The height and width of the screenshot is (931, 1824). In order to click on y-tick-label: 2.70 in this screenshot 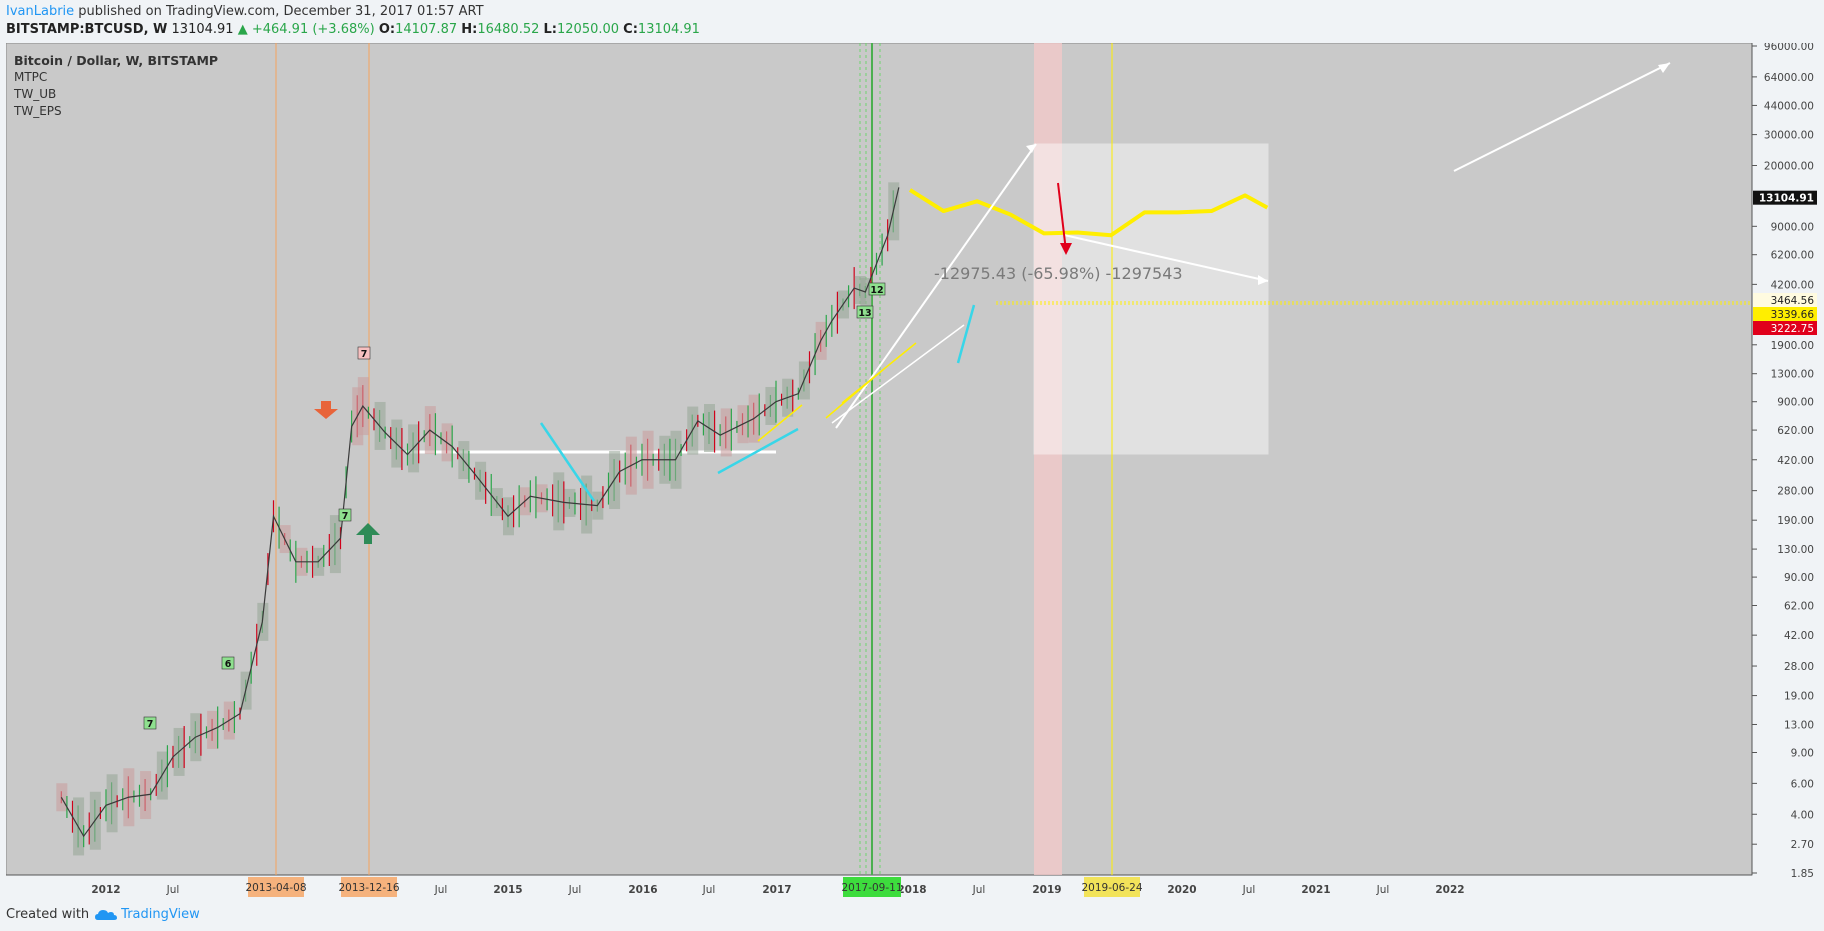, I will do `click(1802, 845)`.